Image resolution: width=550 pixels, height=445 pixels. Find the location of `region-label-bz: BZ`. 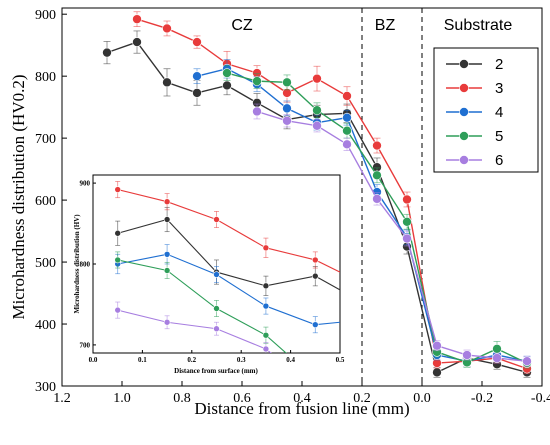

region-label-bz: BZ is located at coordinates (385, 25).